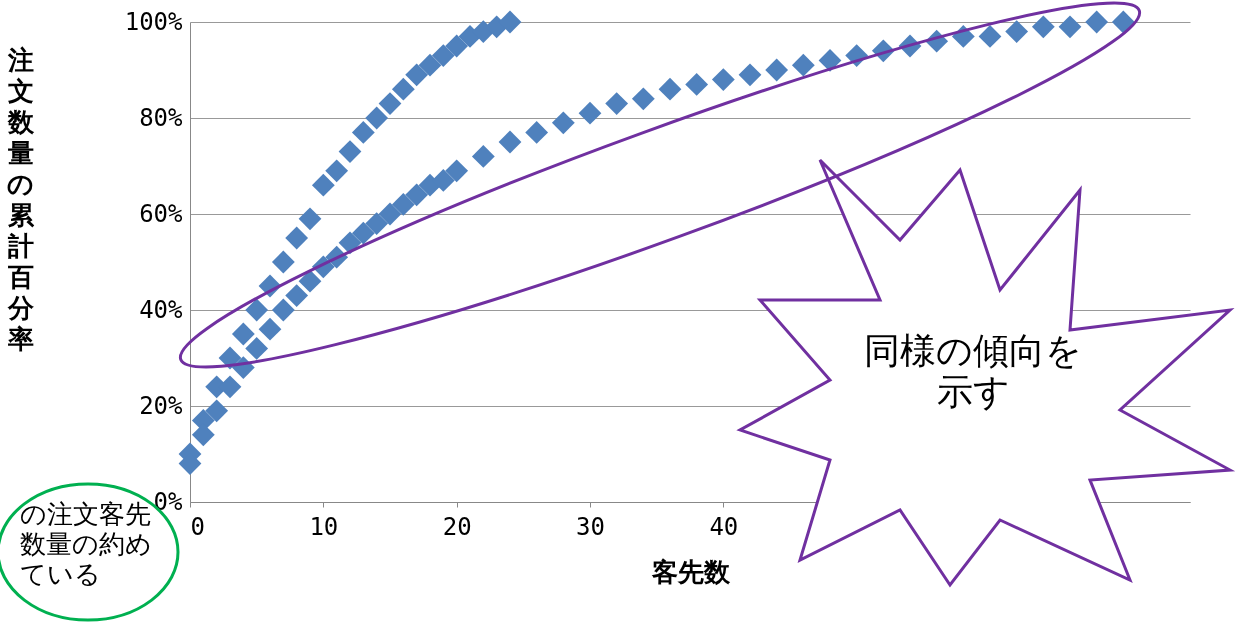  I want to click on text: の注文客先数量の約めている, so click(86, 544).